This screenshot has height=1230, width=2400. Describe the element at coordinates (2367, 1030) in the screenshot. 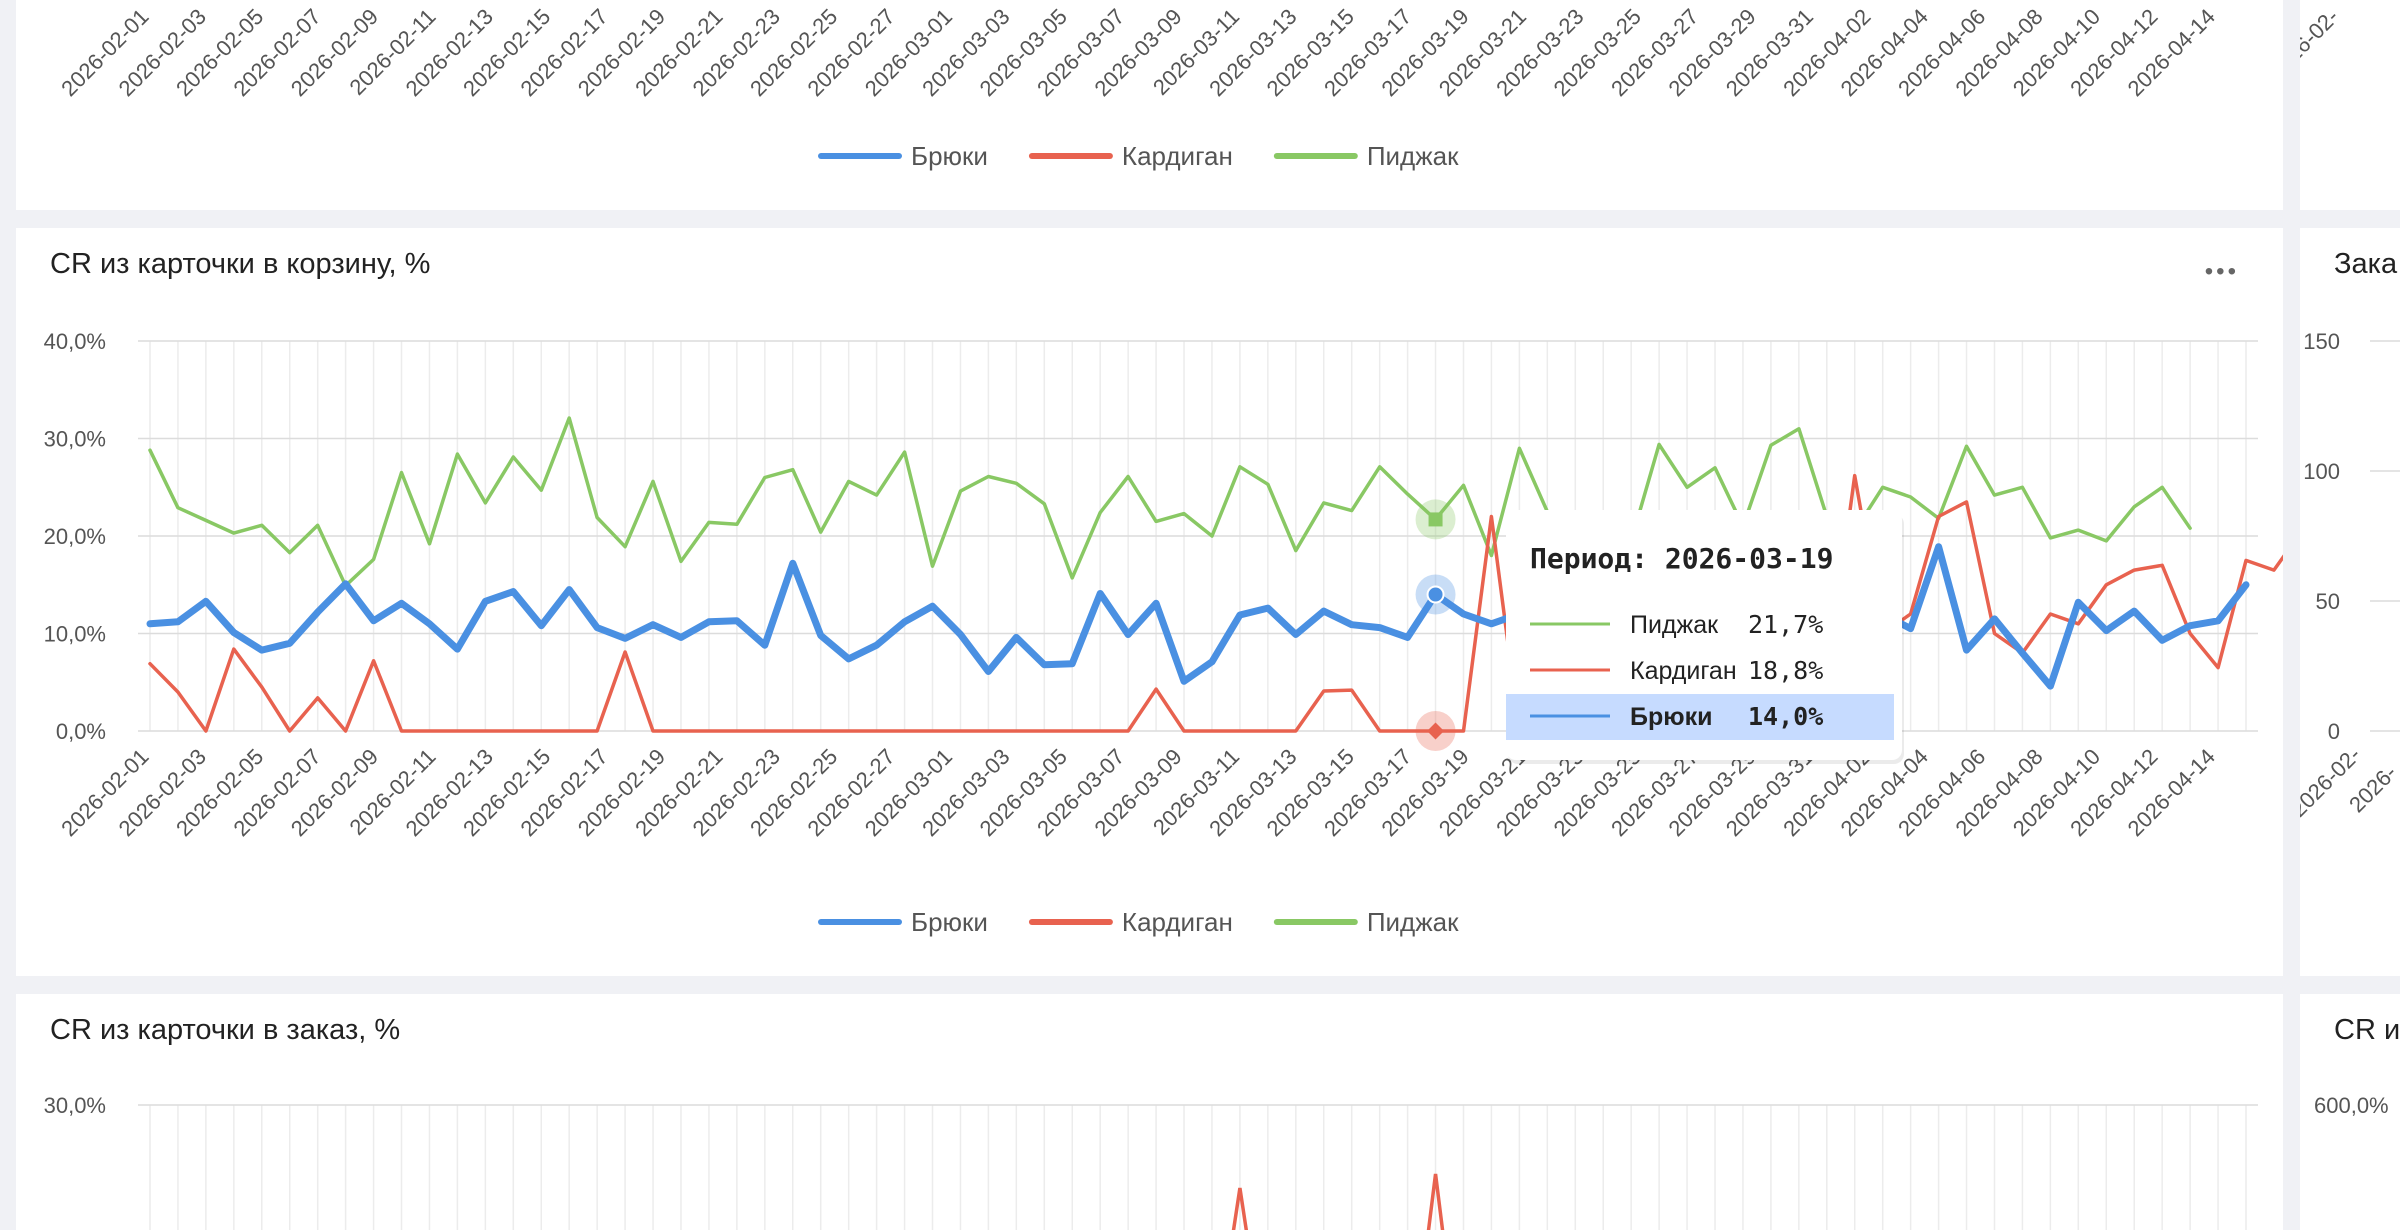

I see `right-bottom-title: CR и` at that location.